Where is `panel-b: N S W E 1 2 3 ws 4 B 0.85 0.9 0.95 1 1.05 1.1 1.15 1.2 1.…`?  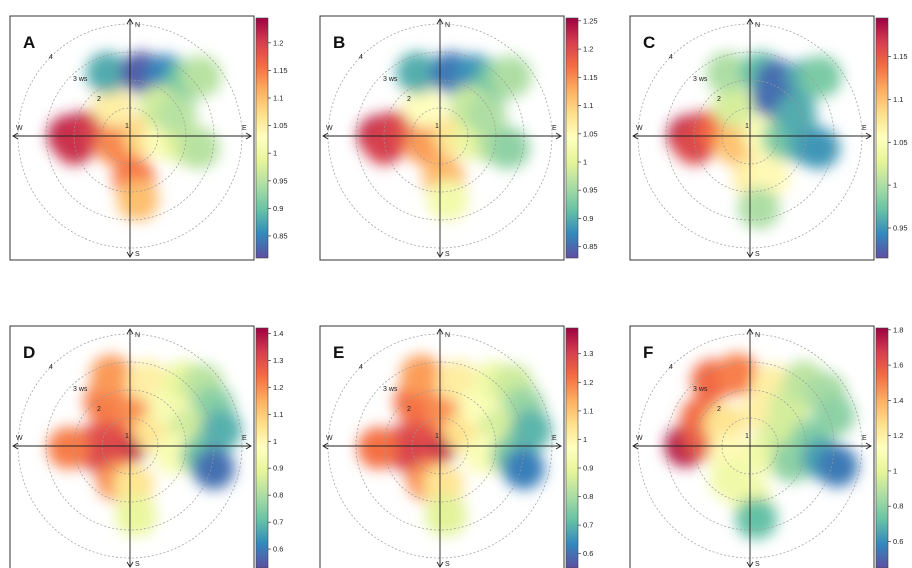 panel-b: N S W E 1 2 3 ws 4 B 0.85 0.9 0.95 1 1.05 1.1 1.15 1.2 1.… is located at coordinates (458, 138).